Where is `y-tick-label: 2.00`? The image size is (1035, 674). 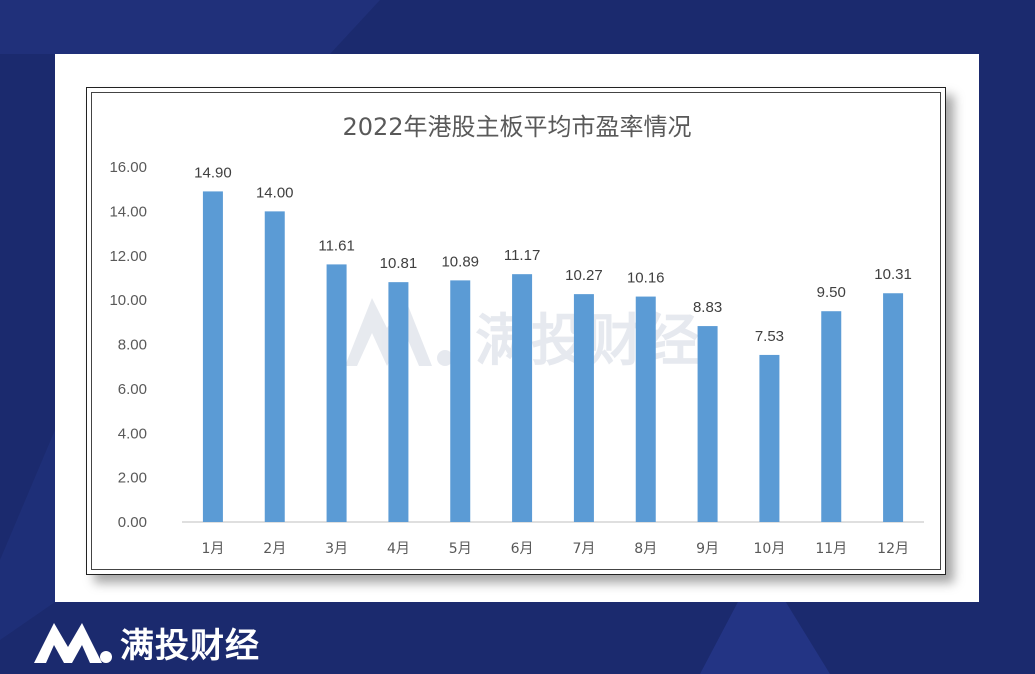 y-tick-label: 2.00 is located at coordinates (132, 478).